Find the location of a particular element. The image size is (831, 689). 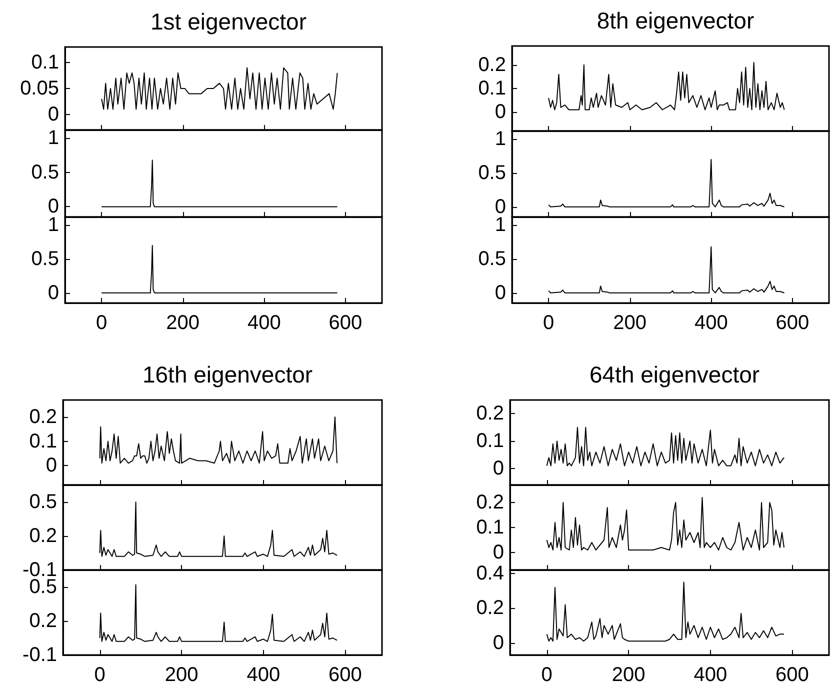

y-tick-label: 0.4 is located at coordinates (490, 573).